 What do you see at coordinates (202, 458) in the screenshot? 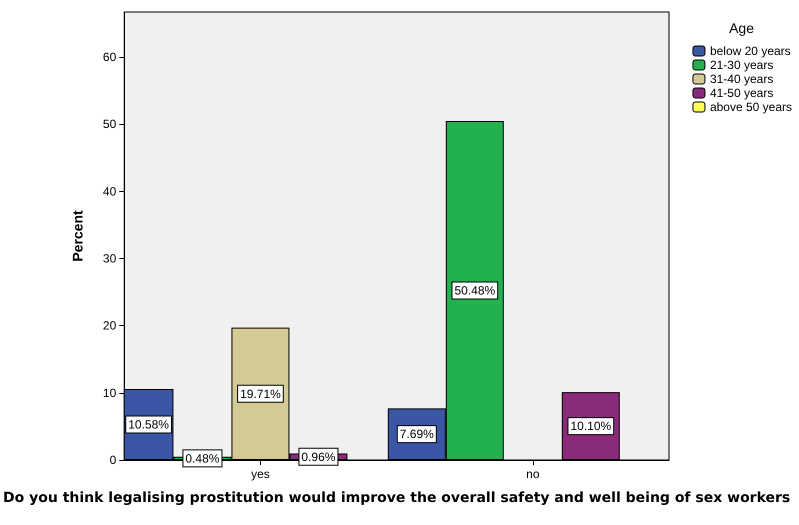
I see `data-label: 0.48%` at bounding box center [202, 458].